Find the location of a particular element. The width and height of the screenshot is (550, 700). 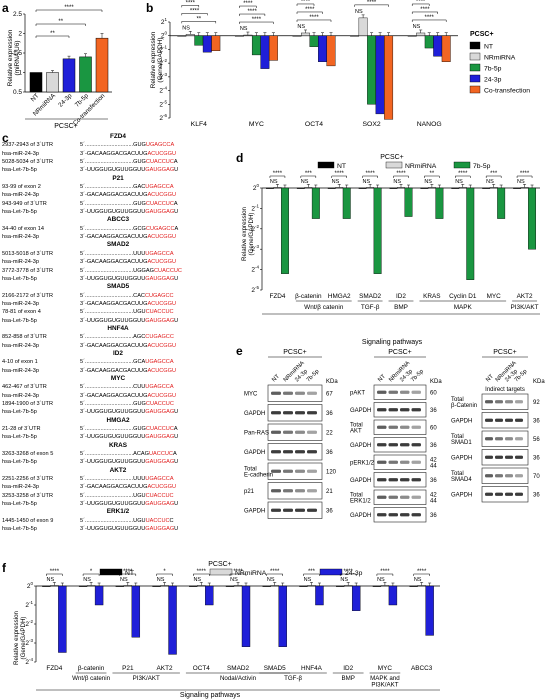

panel-b-sig-c-label: **** is located at coordinates (306, 2).